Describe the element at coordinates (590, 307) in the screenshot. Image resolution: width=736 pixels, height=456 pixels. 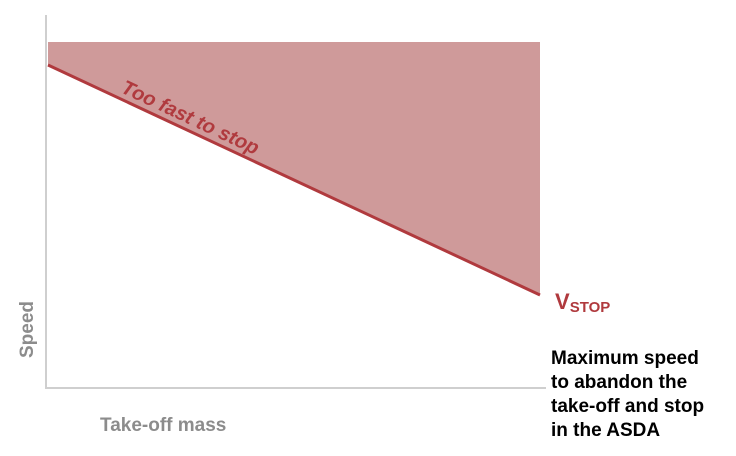
I see `line-label-subscript: STOP` at that location.